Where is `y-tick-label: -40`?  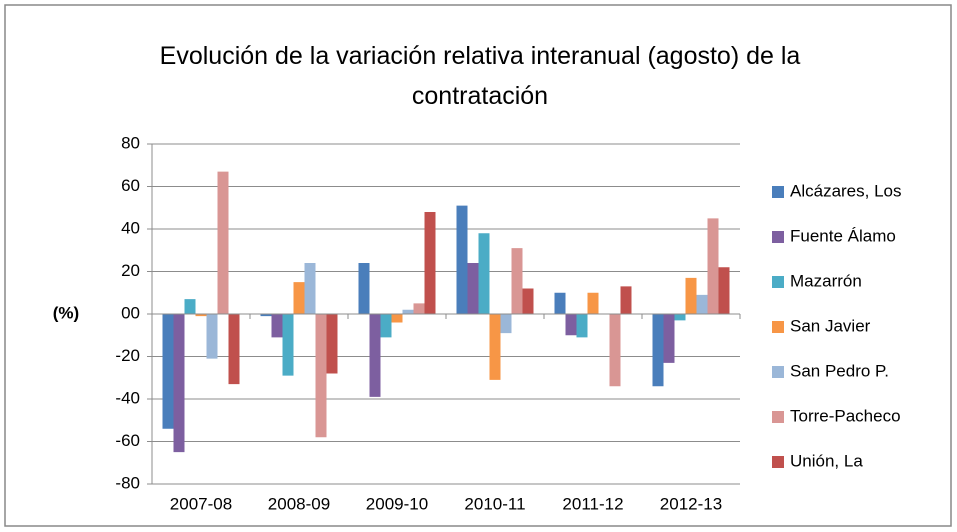 y-tick-label: -40 is located at coordinates (127, 397).